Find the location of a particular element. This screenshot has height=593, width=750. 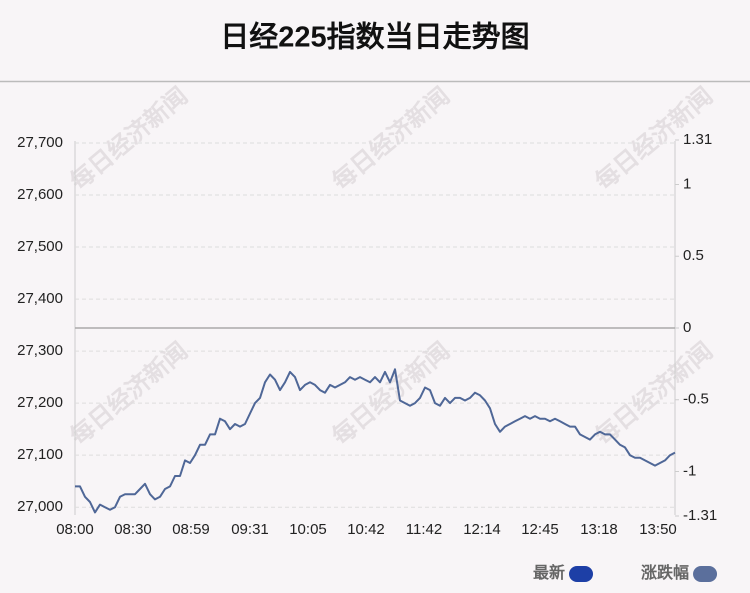

y2-tick-label: 1 is located at coordinates (687, 183).